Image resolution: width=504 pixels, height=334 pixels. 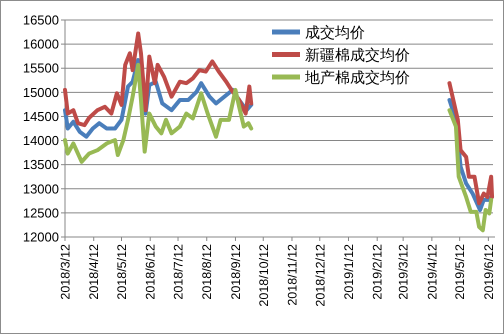 I want to click on x-tick-label: 2019/5/12, so click(x=460, y=272).